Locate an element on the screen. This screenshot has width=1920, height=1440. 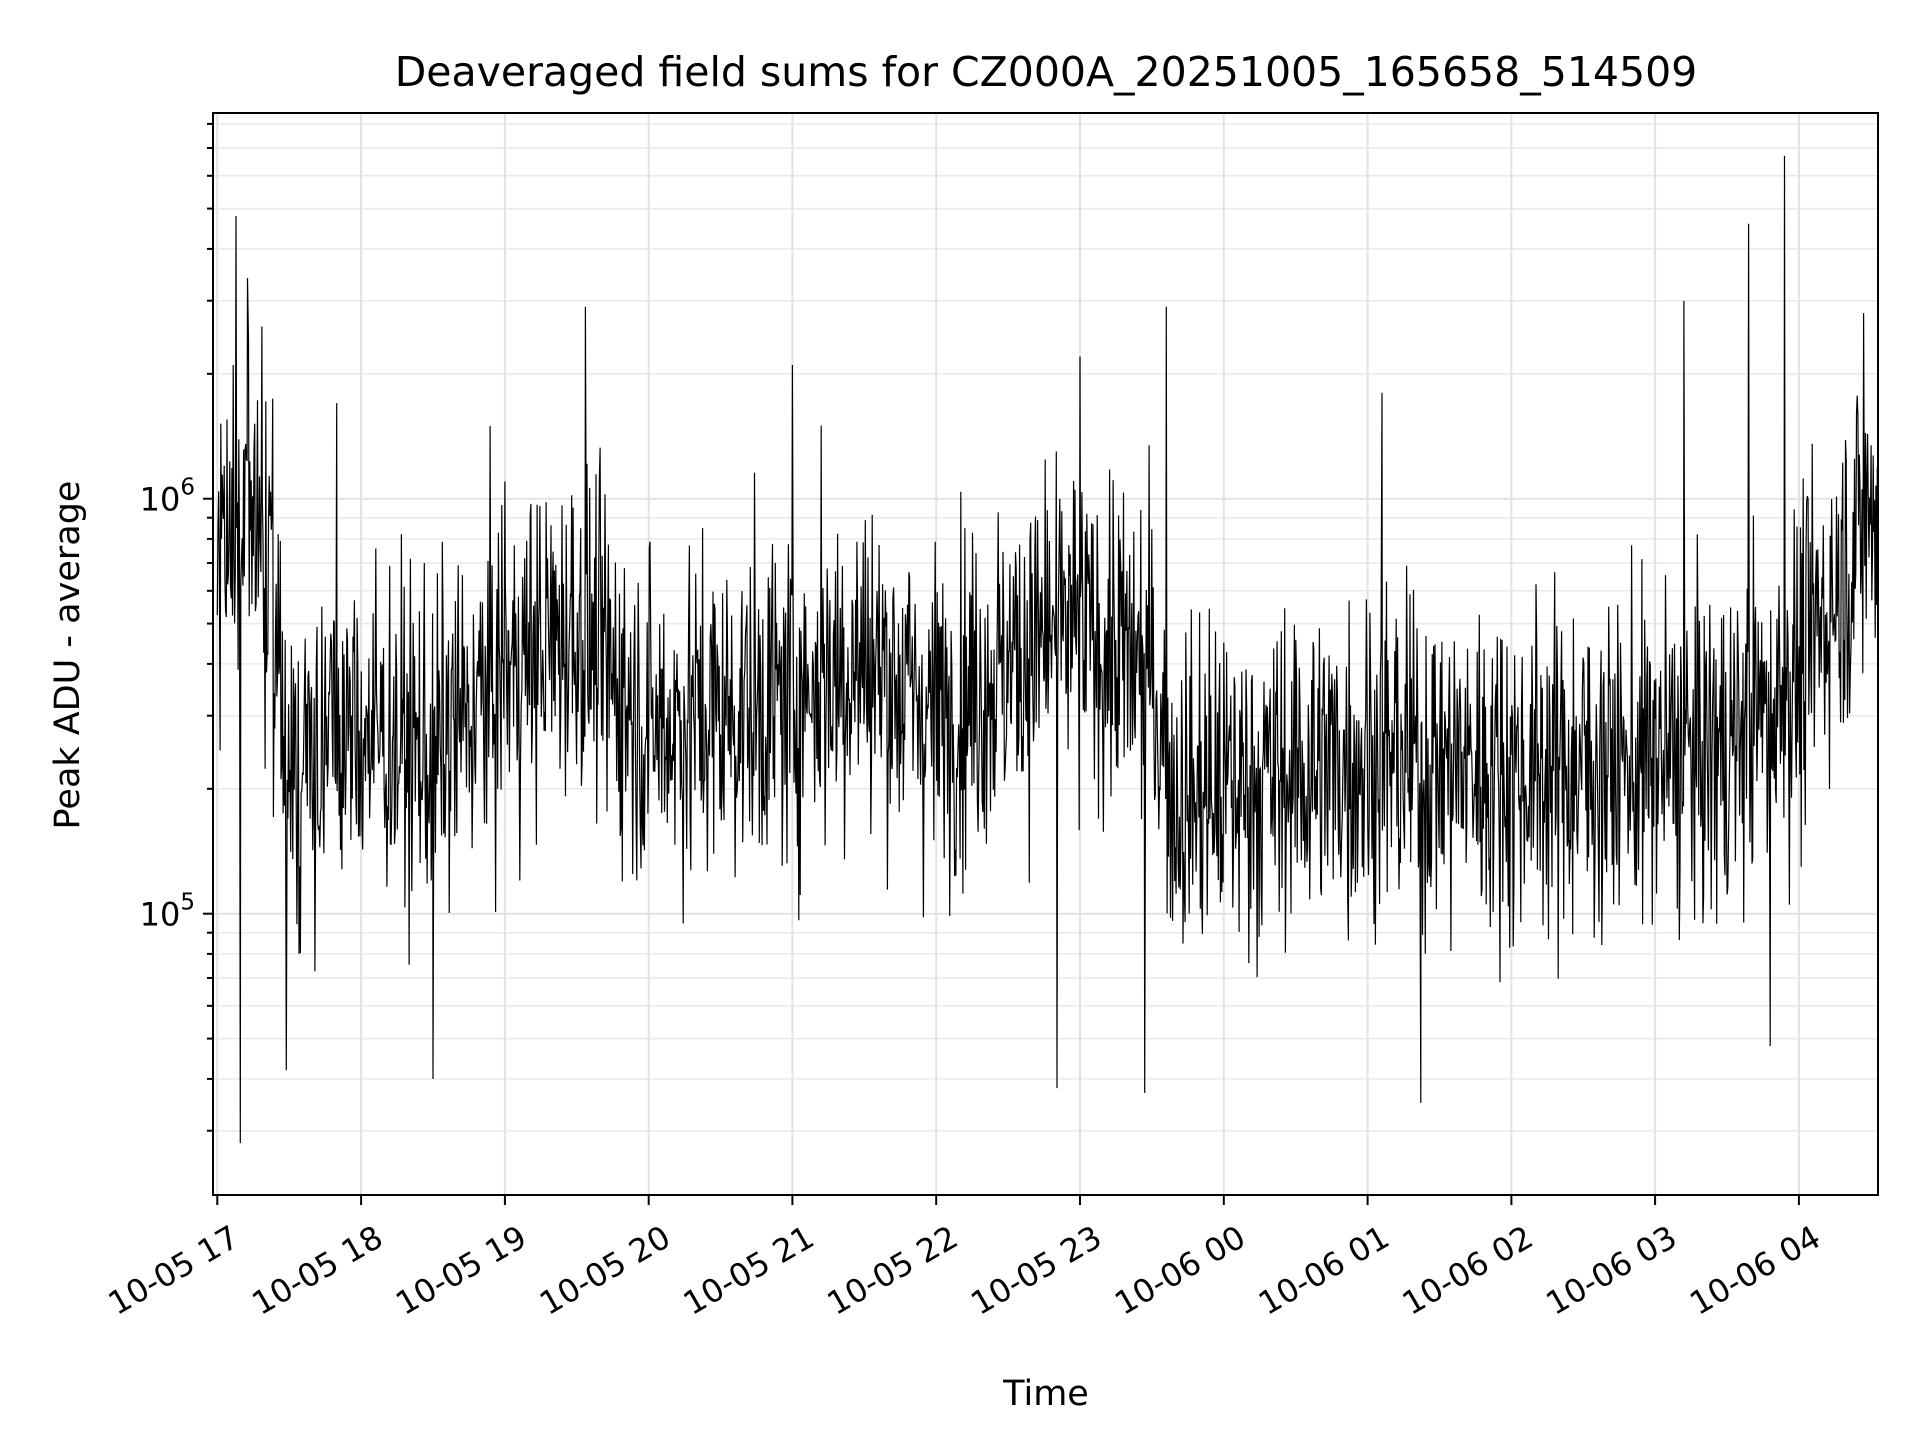
x-axis-label: Time is located at coordinates (1045, 1394).